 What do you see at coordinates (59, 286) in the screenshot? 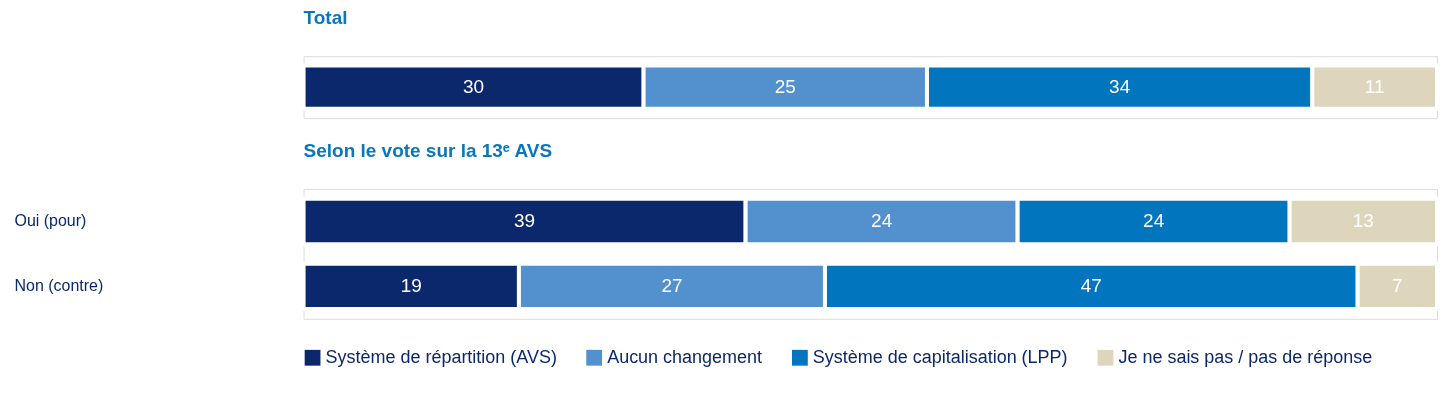
I see `y-tick-label: Non (contre)` at bounding box center [59, 286].